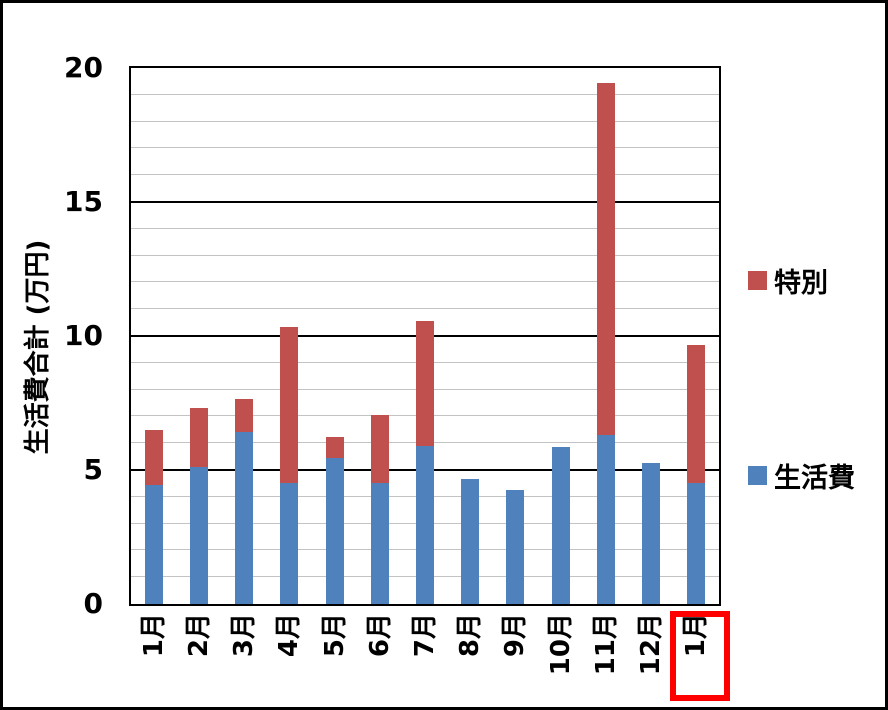 Image resolution: width=888 pixels, height=710 pixels. What do you see at coordinates (605, 644) in the screenshot?
I see `x-tick-label: 11月` at bounding box center [605, 644].